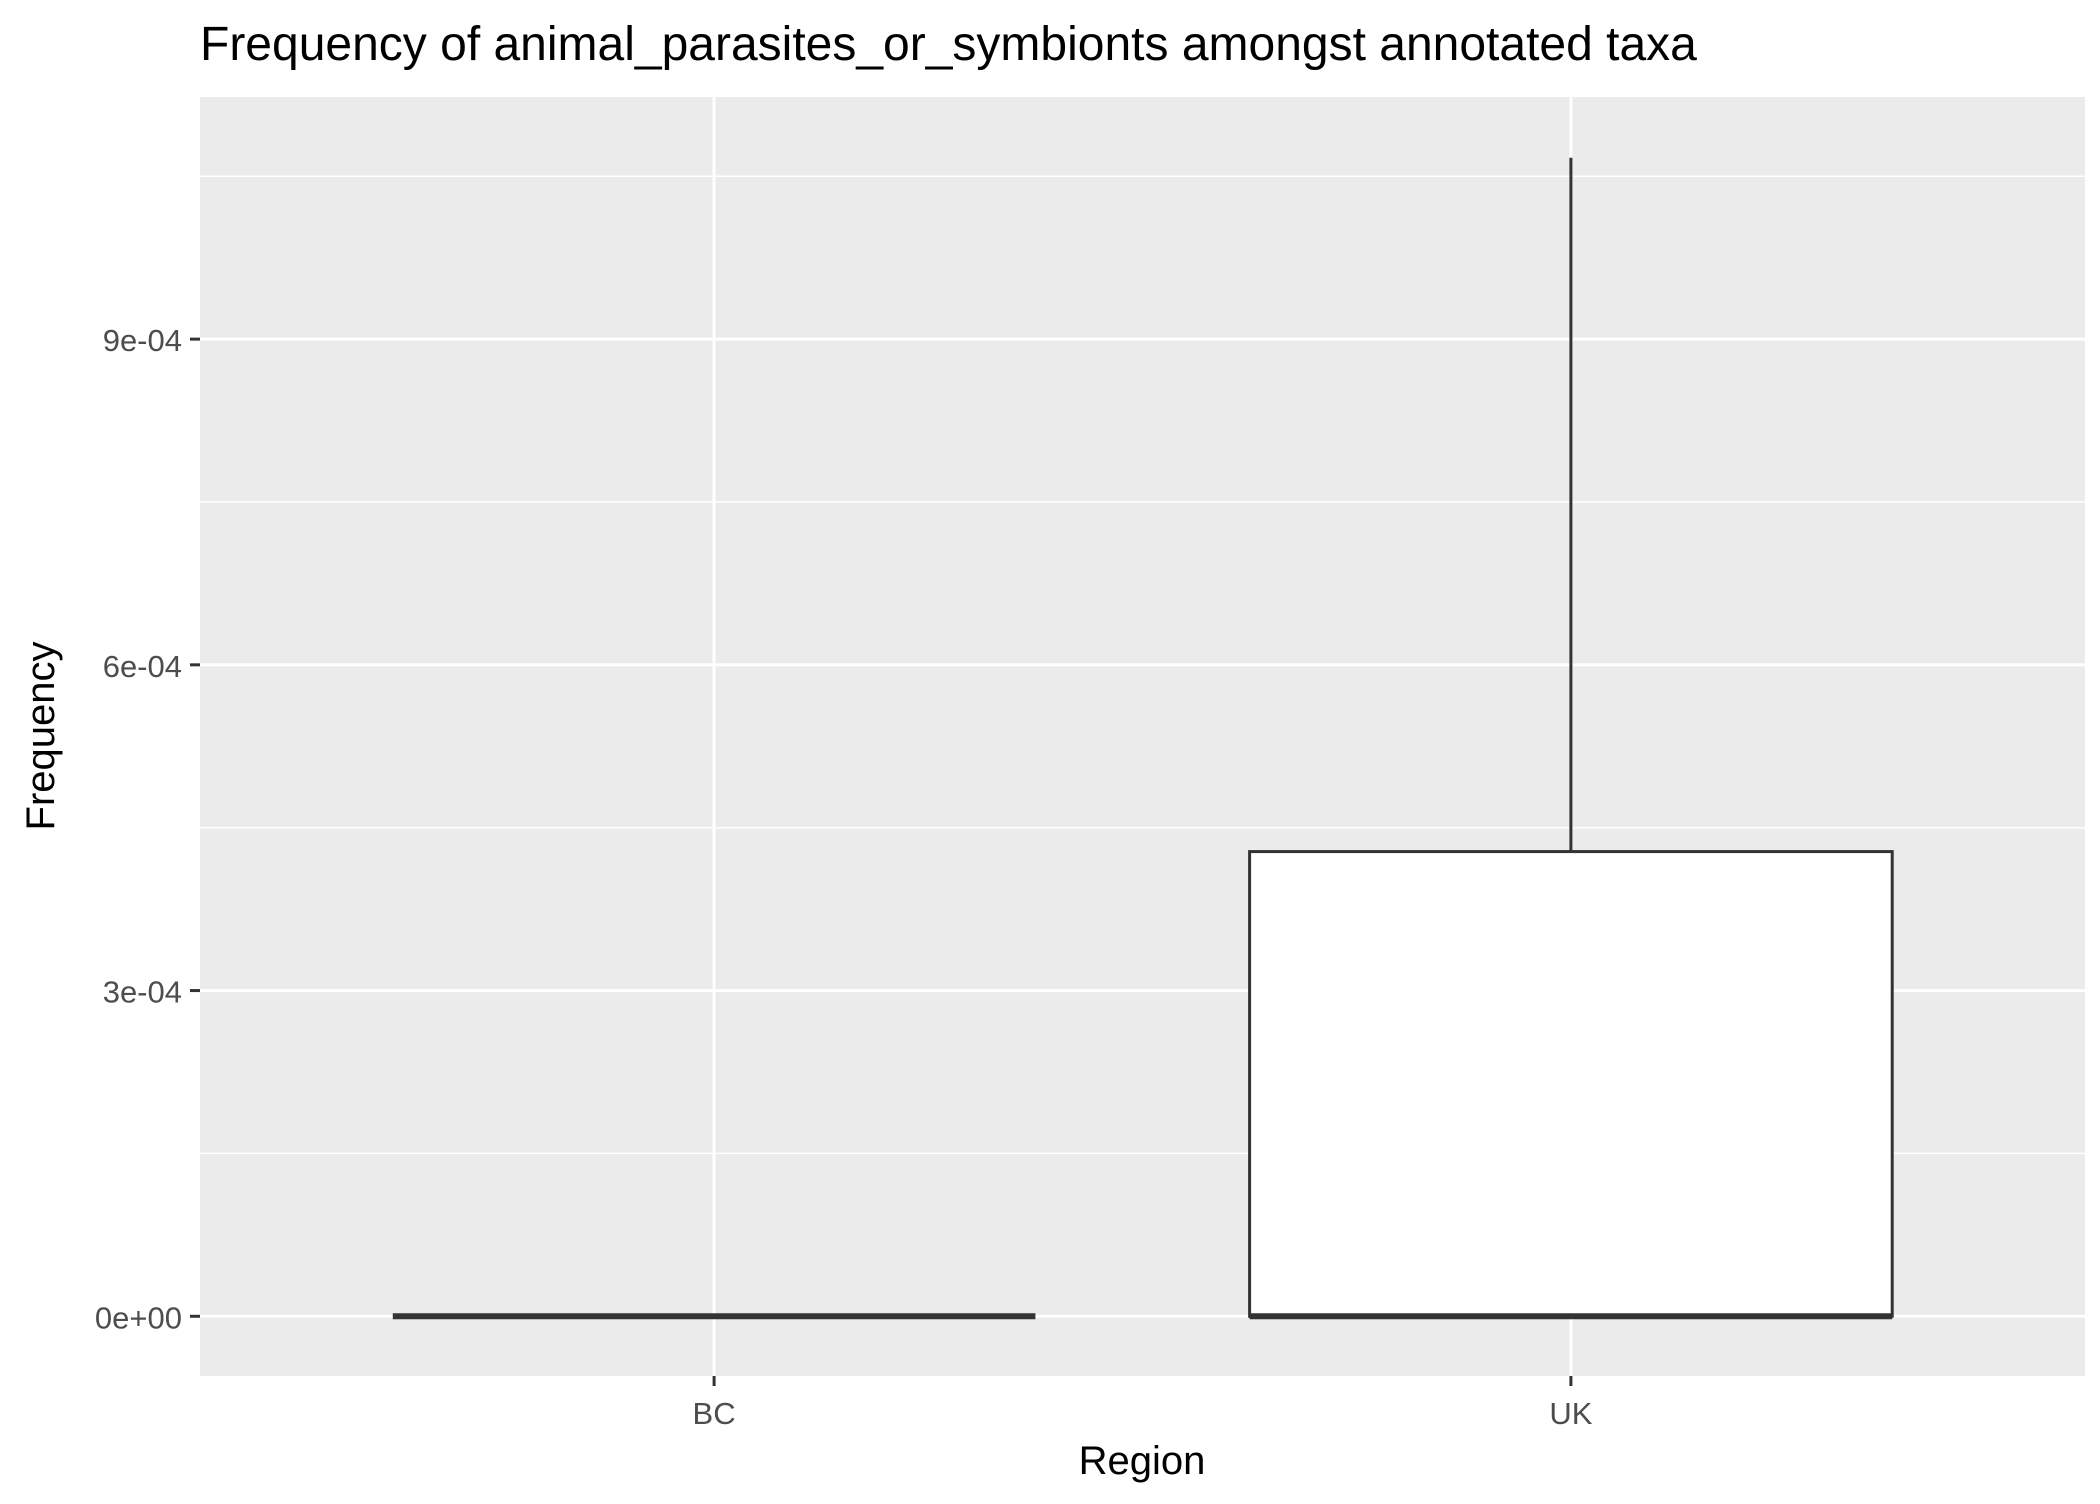 This screenshot has width=2100, height=1504. Describe the element at coordinates (138, 1317) in the screenshot. I see `y-tick-label: 0e+00` at that location.